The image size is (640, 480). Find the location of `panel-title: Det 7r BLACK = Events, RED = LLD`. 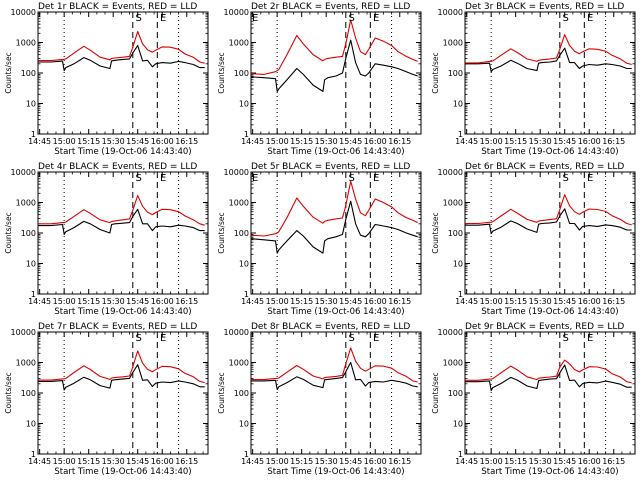

panel-title: Det 7r BLACK = Events, RED = LLD is located at coordinates (117, 327).